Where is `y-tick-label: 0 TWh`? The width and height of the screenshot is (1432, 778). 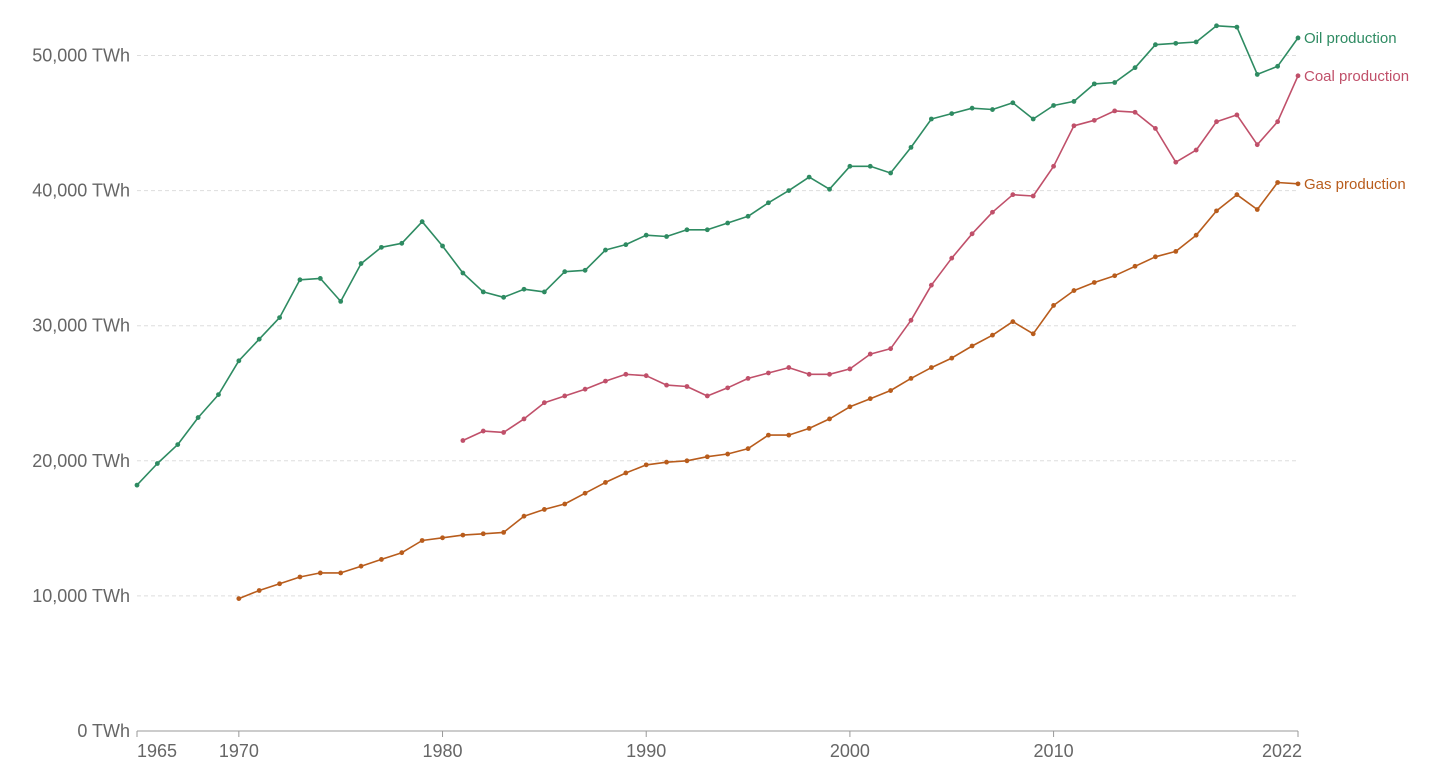
y-tick-label: 0 TWh is located at coordinates (103, 731).